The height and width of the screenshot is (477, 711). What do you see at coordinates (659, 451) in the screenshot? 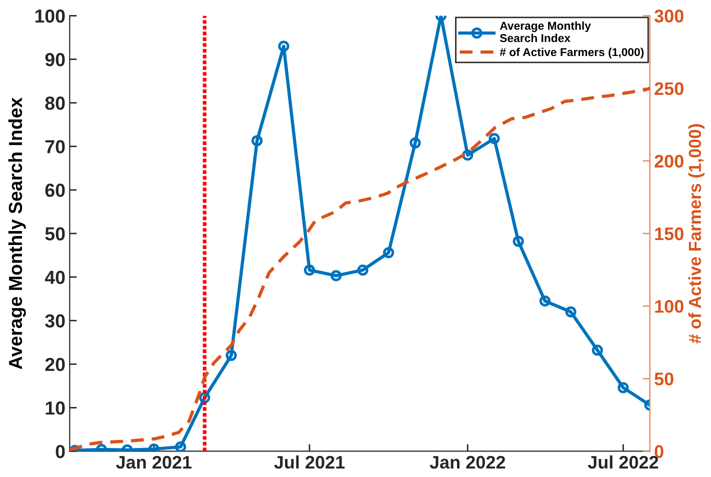
I see `y2-tick-label: 0` at bounding box center [659, 451].